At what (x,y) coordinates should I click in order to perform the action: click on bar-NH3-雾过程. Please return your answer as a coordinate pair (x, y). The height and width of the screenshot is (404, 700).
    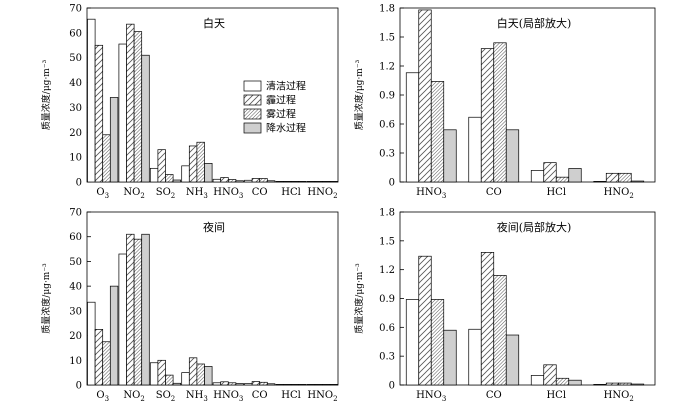
    Looking at the image, I should click on (200, 374).